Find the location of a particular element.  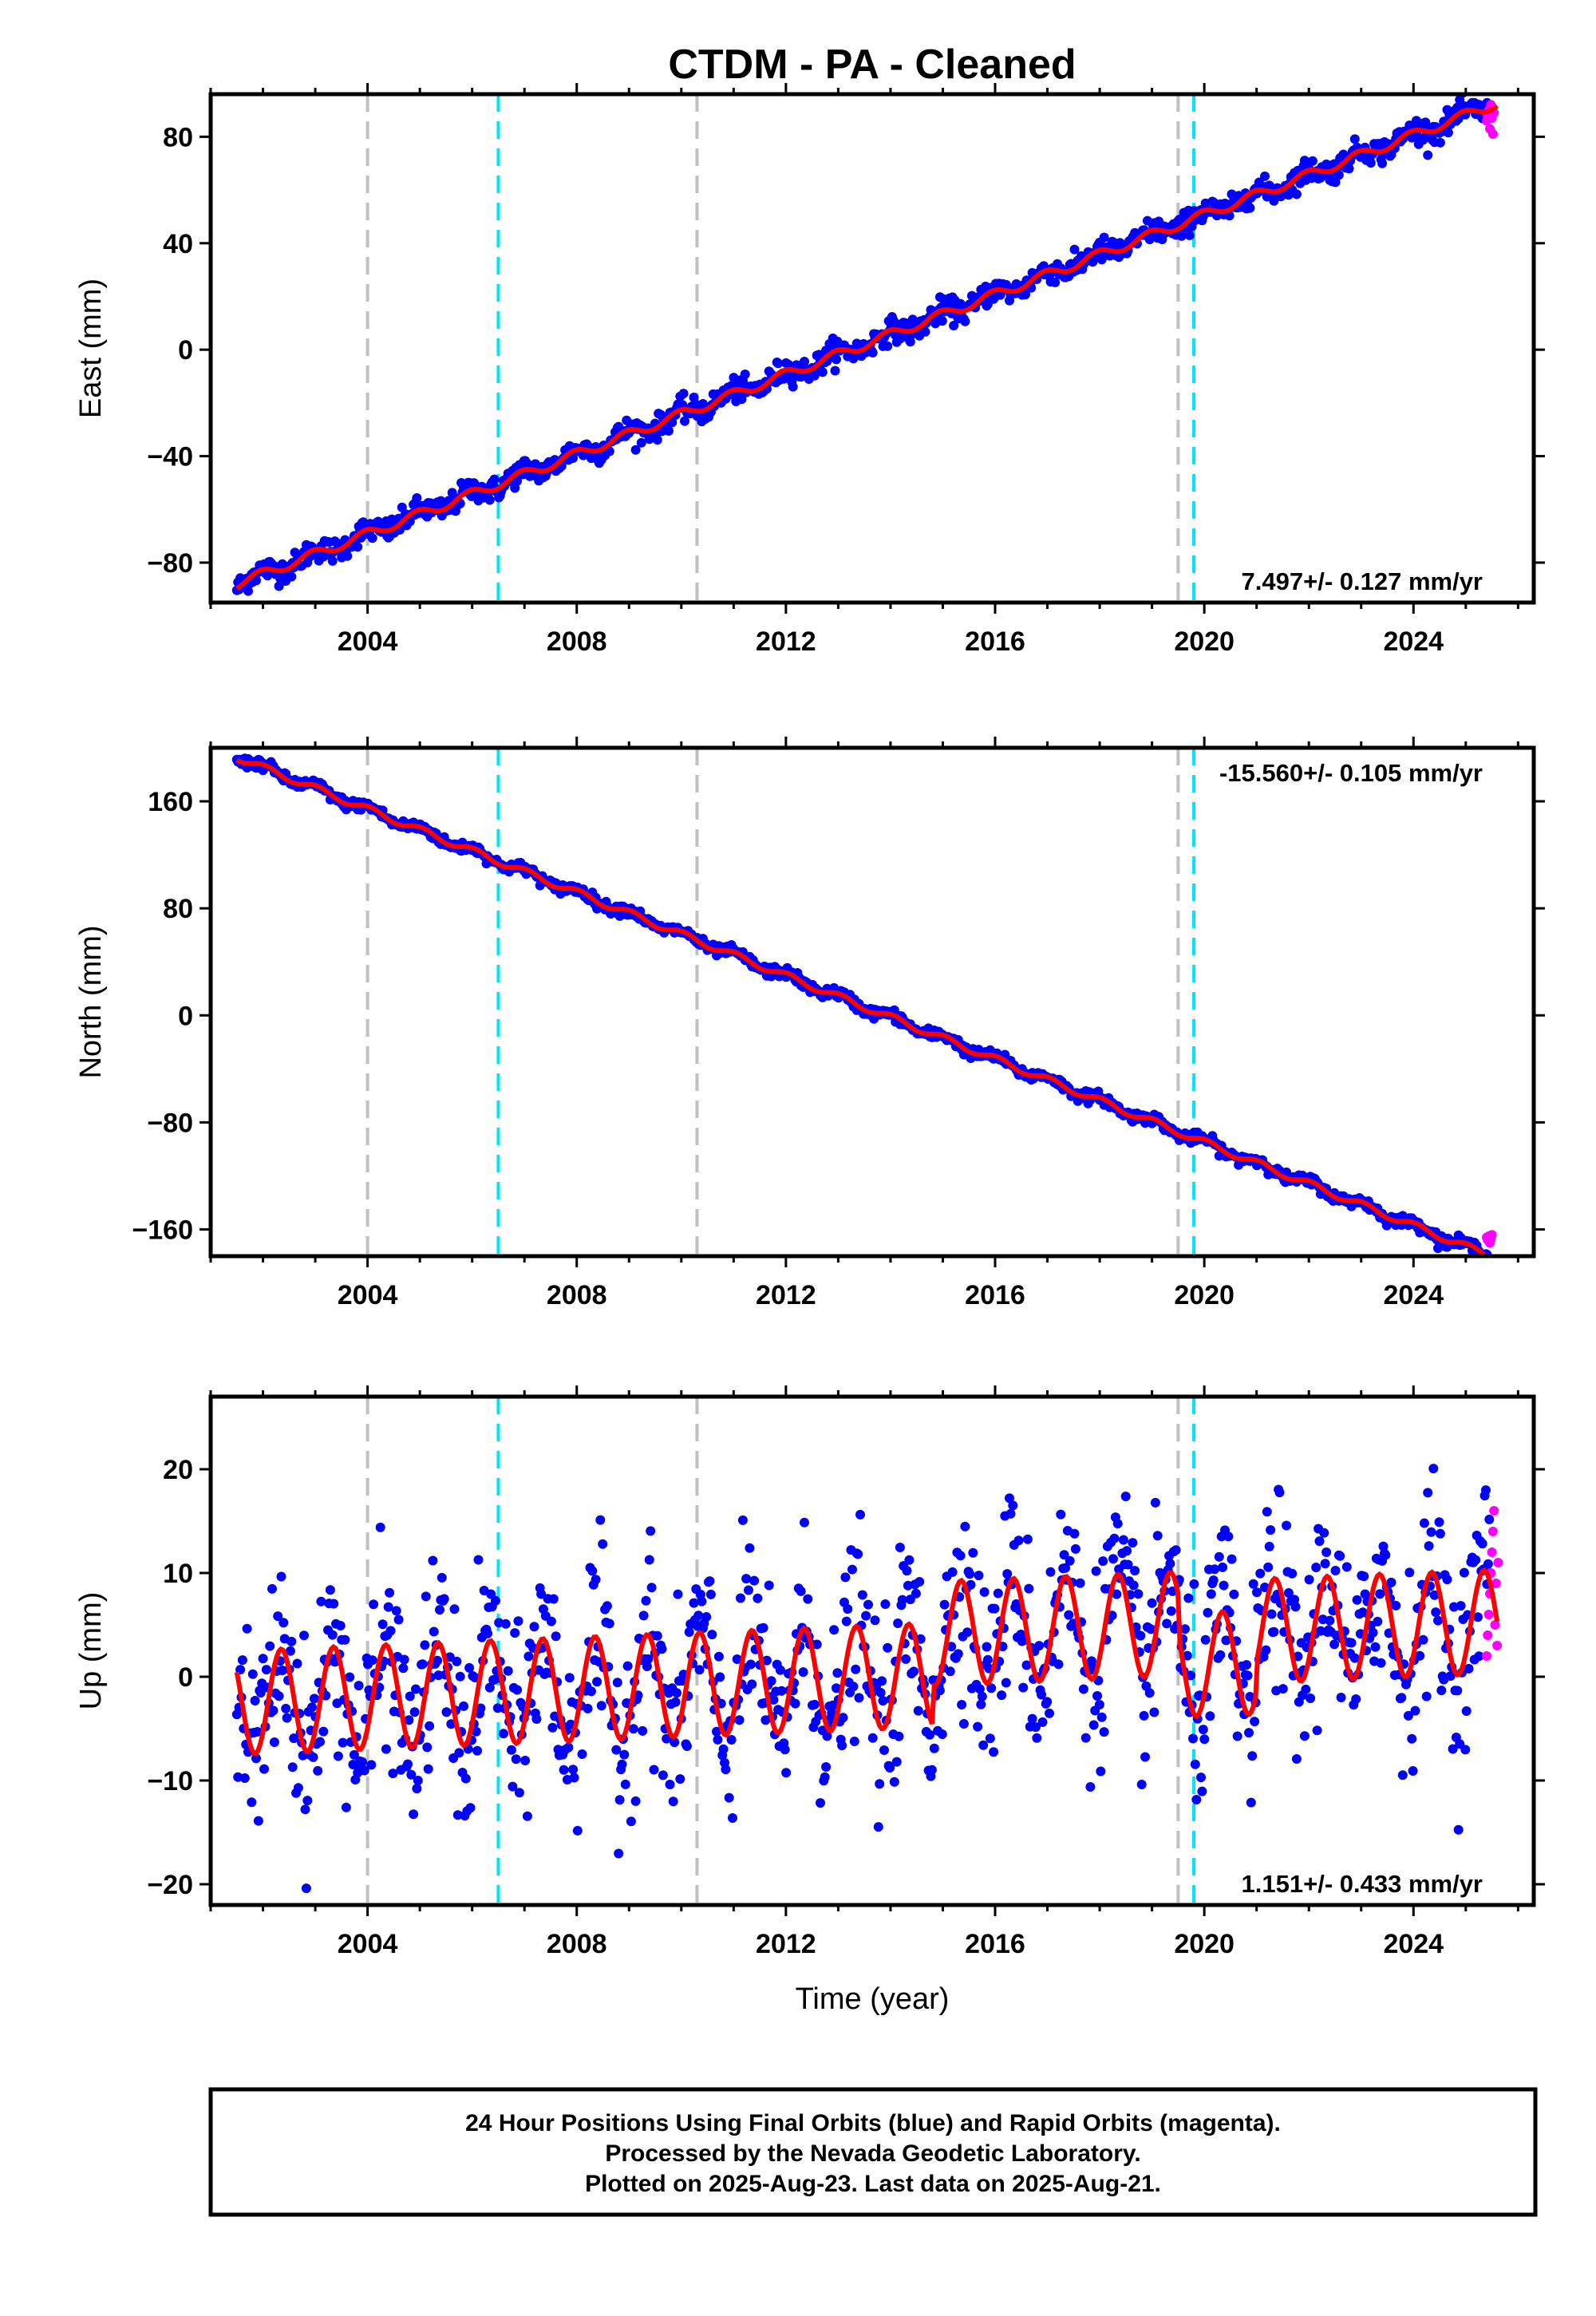

x-tick-label: 2024 is located at coordinates (1413, 1295).